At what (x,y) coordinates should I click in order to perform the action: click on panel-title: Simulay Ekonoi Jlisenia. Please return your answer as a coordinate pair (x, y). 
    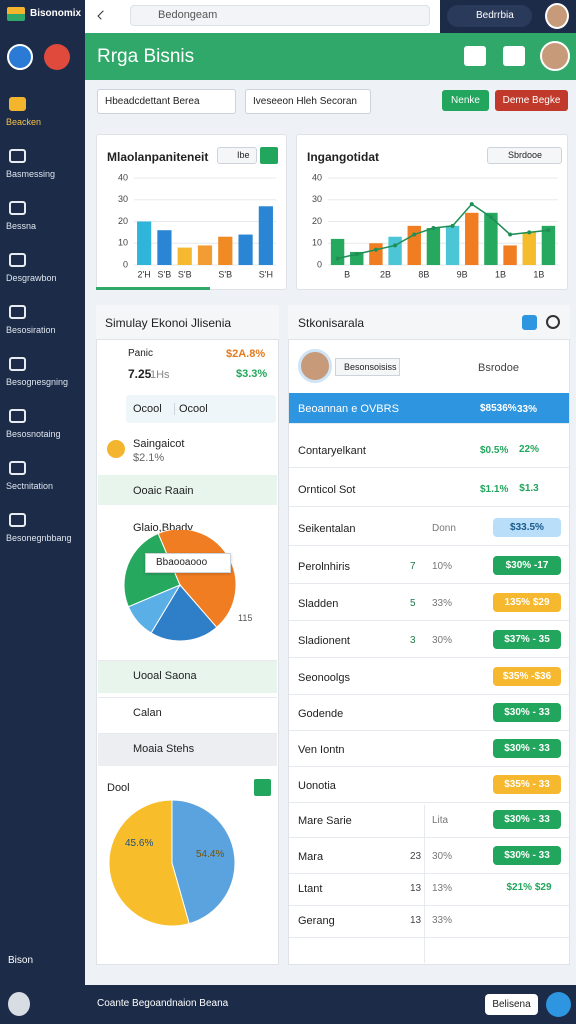
    Looking at the image, I should click on (168, 323).